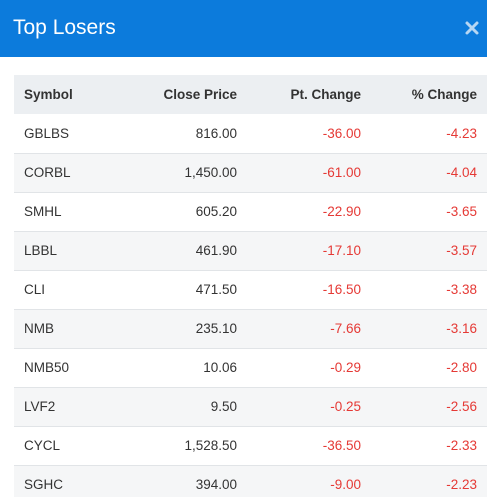  Describe the element at coordinates (341, 289) in the screenshot. I see `pt-change-cell: -16.50` at that location.